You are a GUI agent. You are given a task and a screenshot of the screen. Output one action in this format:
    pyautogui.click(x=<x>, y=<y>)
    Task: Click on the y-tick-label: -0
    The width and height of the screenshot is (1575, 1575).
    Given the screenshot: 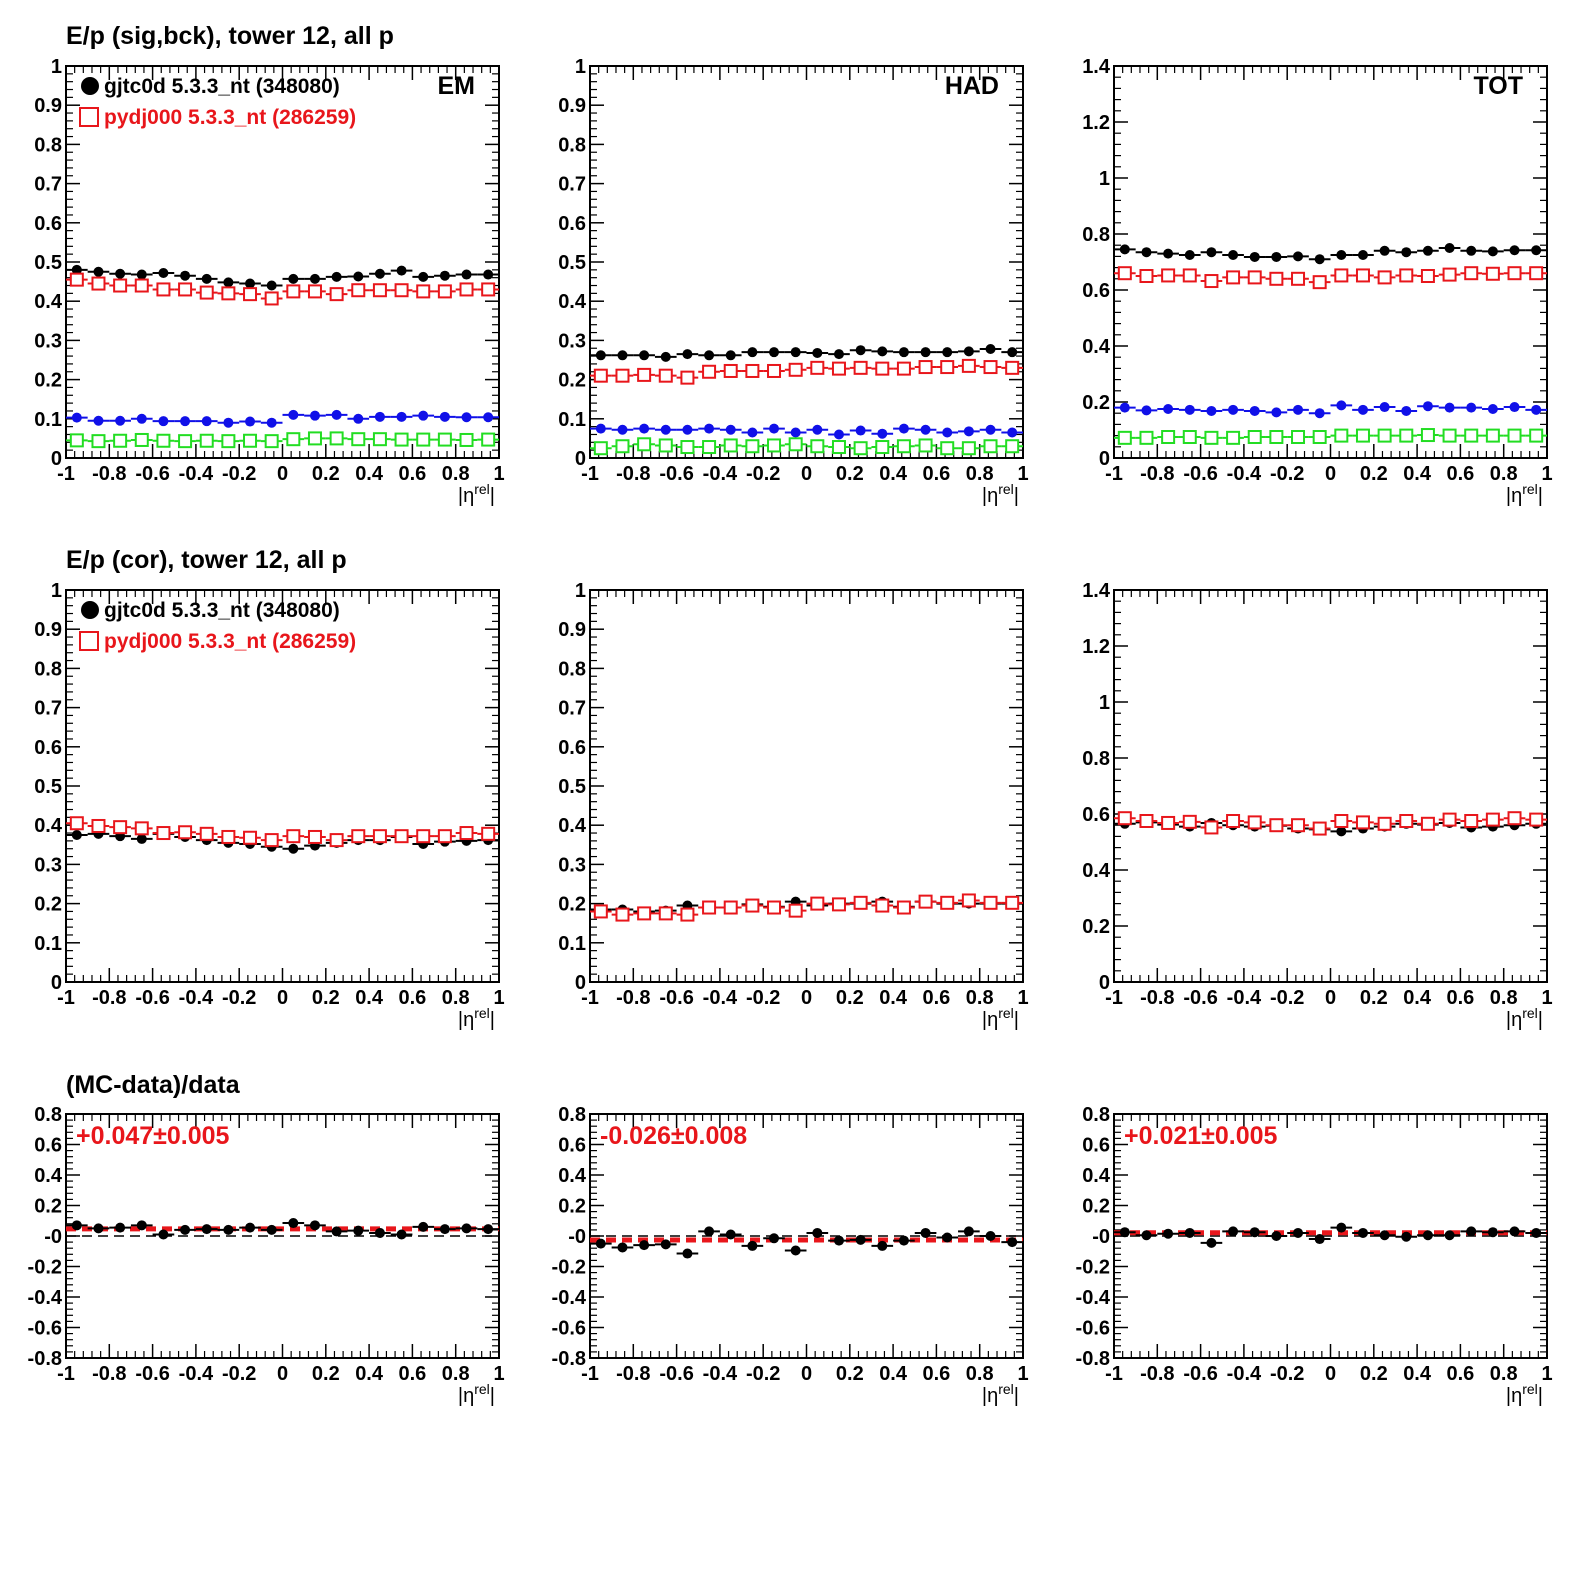 What is the action you would take?
    pyautogui.click(x=577, y=1237)
    